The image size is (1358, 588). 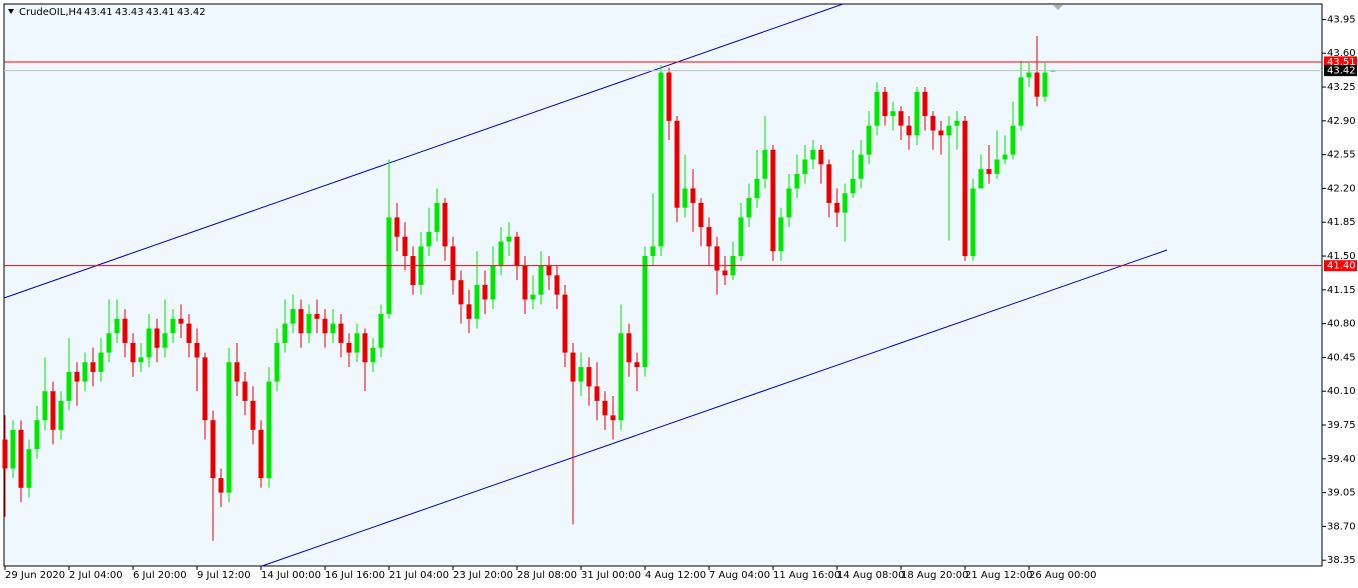 What do you see at coordinates (1341, 324) in the screenshot?
I see `y-tick-label: 40.80` at bounding box center [1341, 324].